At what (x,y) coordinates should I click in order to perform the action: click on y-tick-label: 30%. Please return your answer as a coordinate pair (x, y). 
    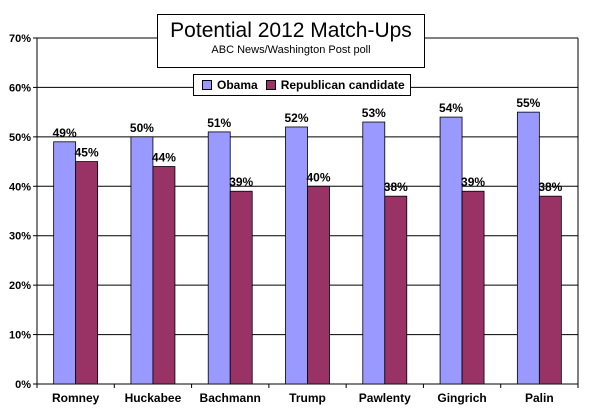
    Looking at the image, I should click on (20, 237).